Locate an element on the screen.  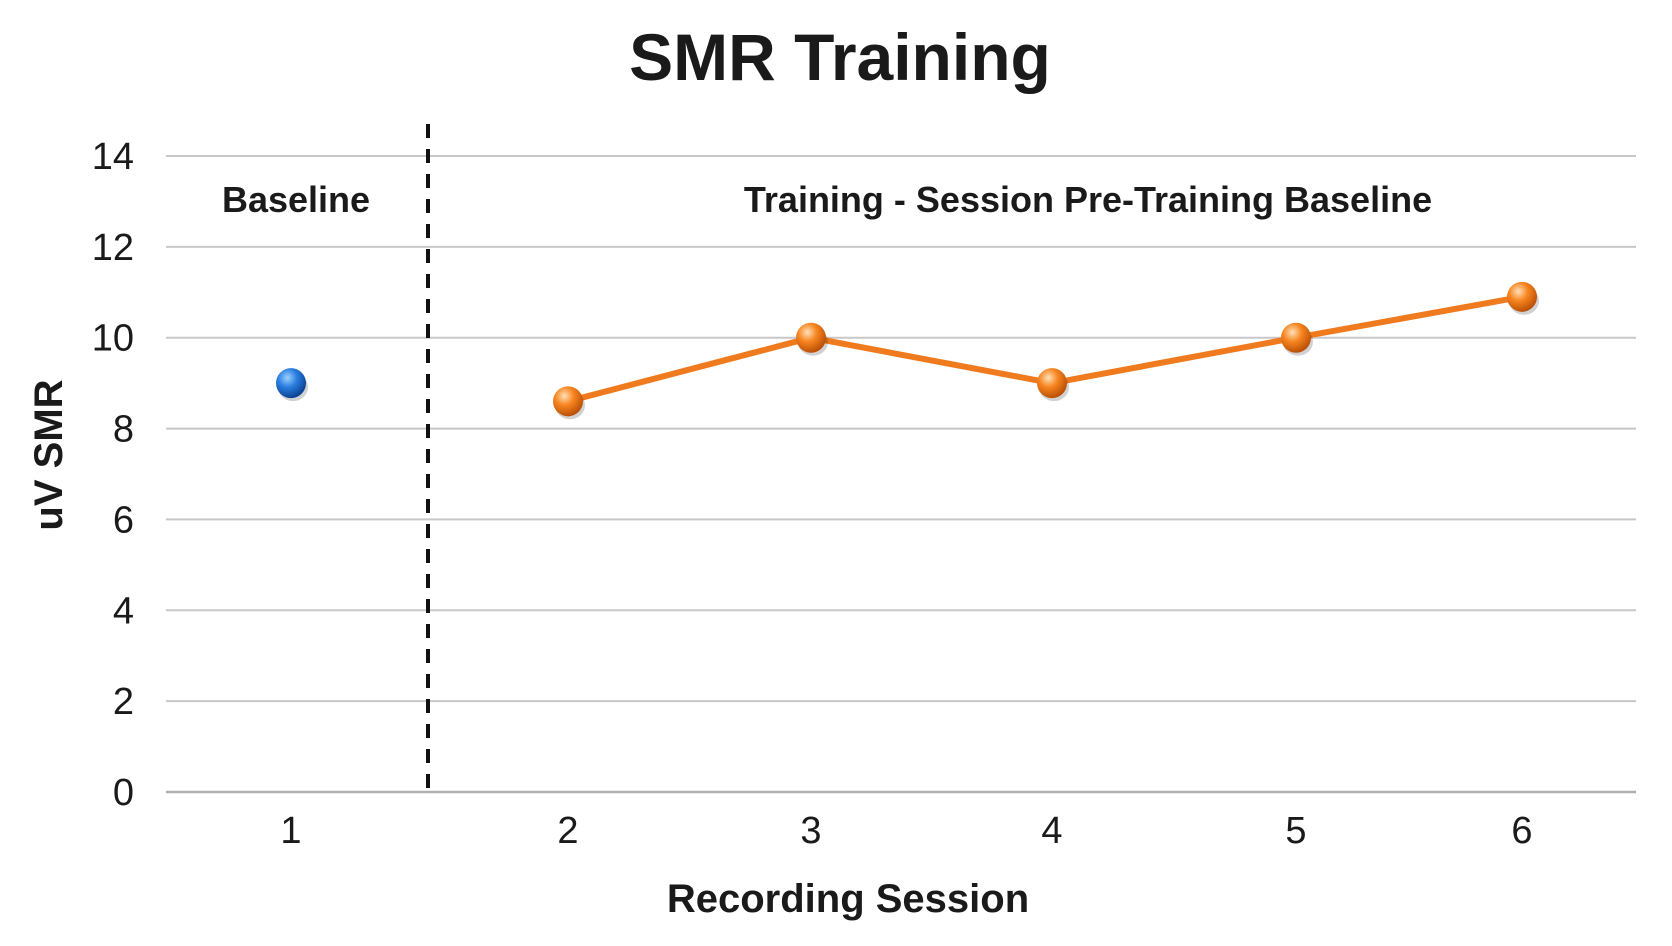
phase-label-training: Training - Session Pre-Training Baseline is located at coordinates (1088, 199).